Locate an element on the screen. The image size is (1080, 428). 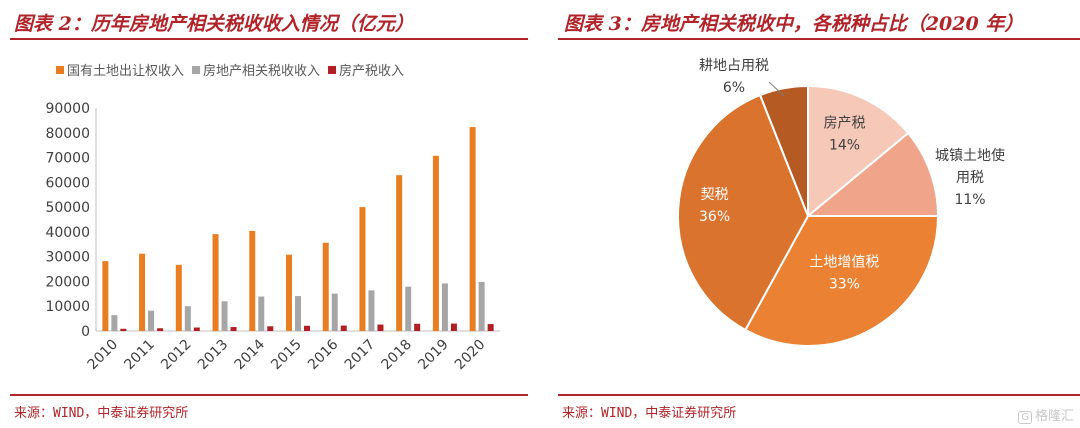
x-tick-label: 2018 is located at coordinates (396, 355).